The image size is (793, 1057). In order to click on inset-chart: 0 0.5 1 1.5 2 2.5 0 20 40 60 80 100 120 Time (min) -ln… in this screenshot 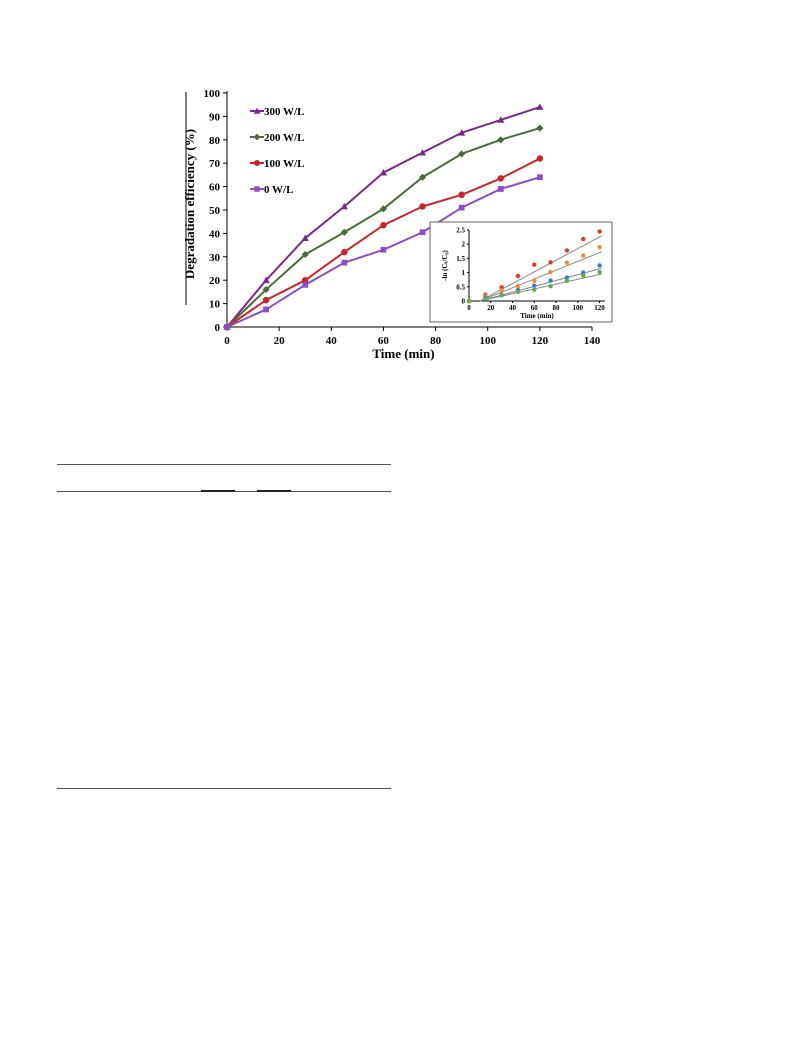, I will do `click(521, 272)`.